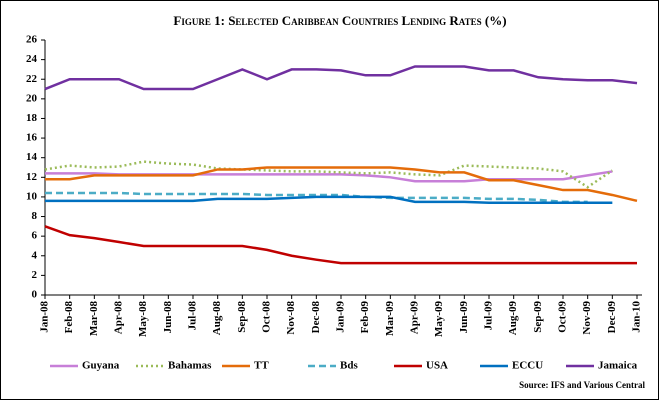  Describe the element at coordinates (415, 318) in the screenshot. I see `x-tick-label: Apr-09` at that location.